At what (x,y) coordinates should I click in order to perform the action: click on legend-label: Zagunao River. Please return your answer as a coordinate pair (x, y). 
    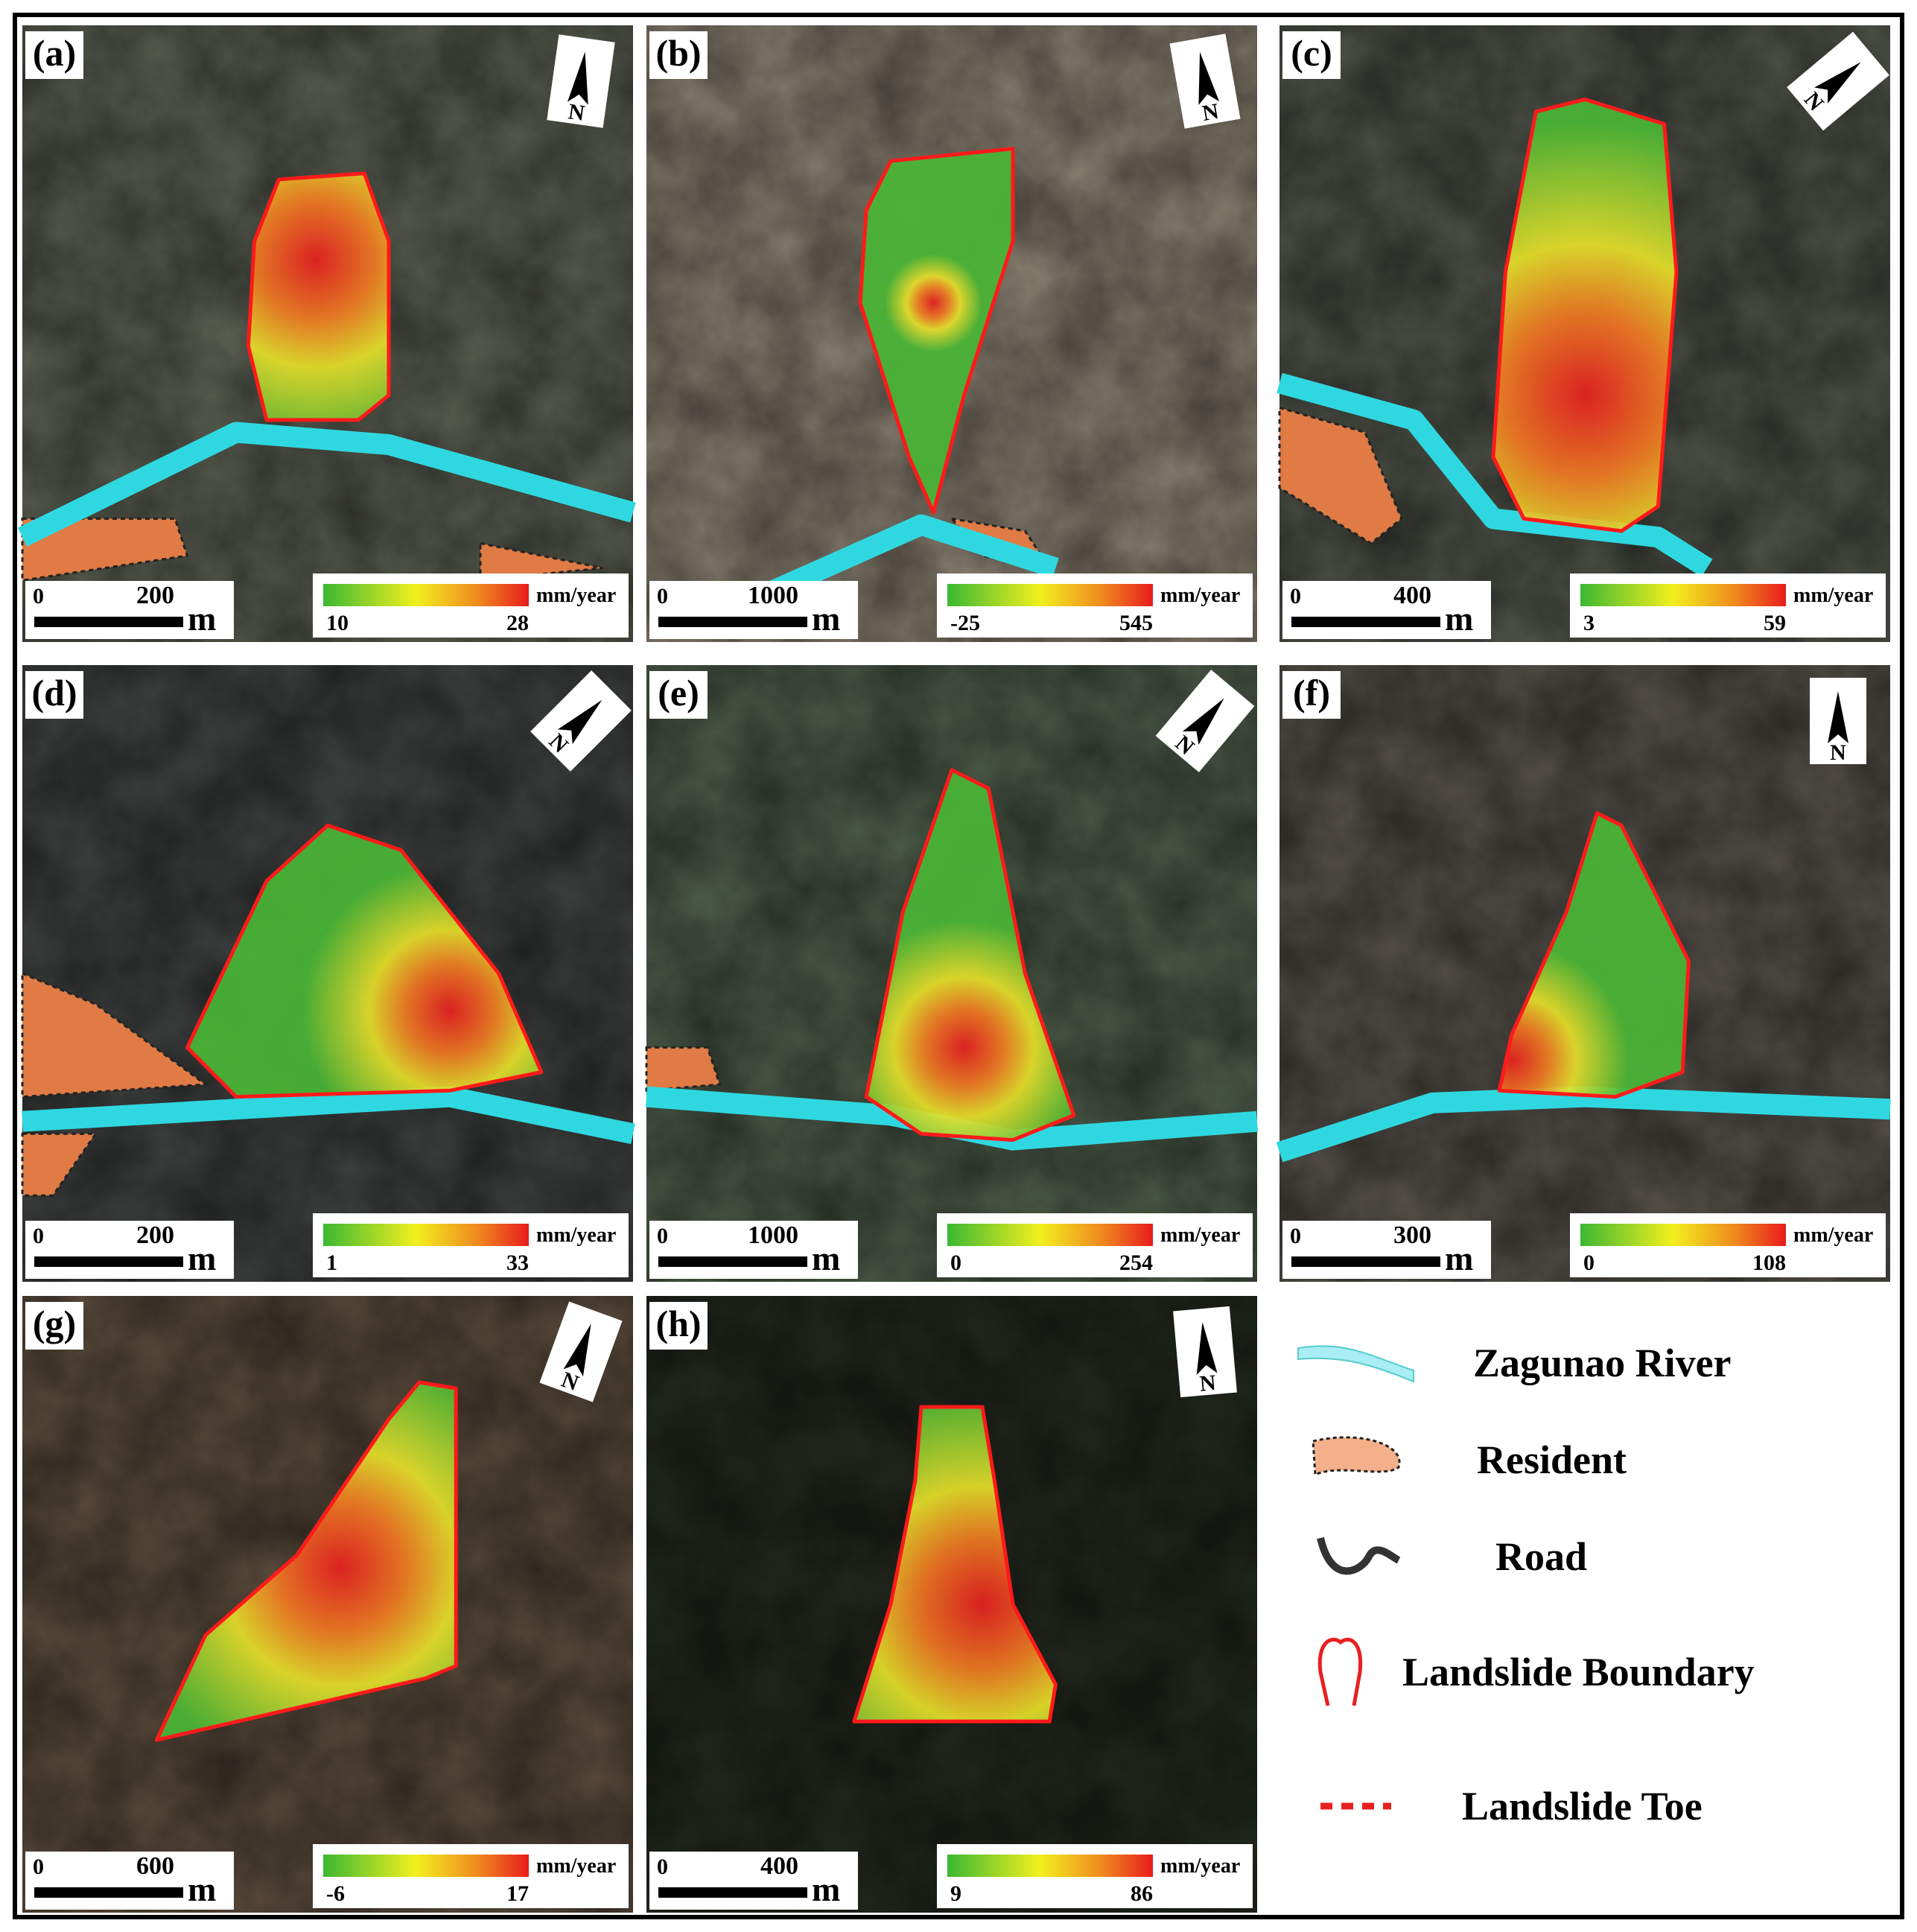
    Looking at the image, I should click on (1602, 1363).